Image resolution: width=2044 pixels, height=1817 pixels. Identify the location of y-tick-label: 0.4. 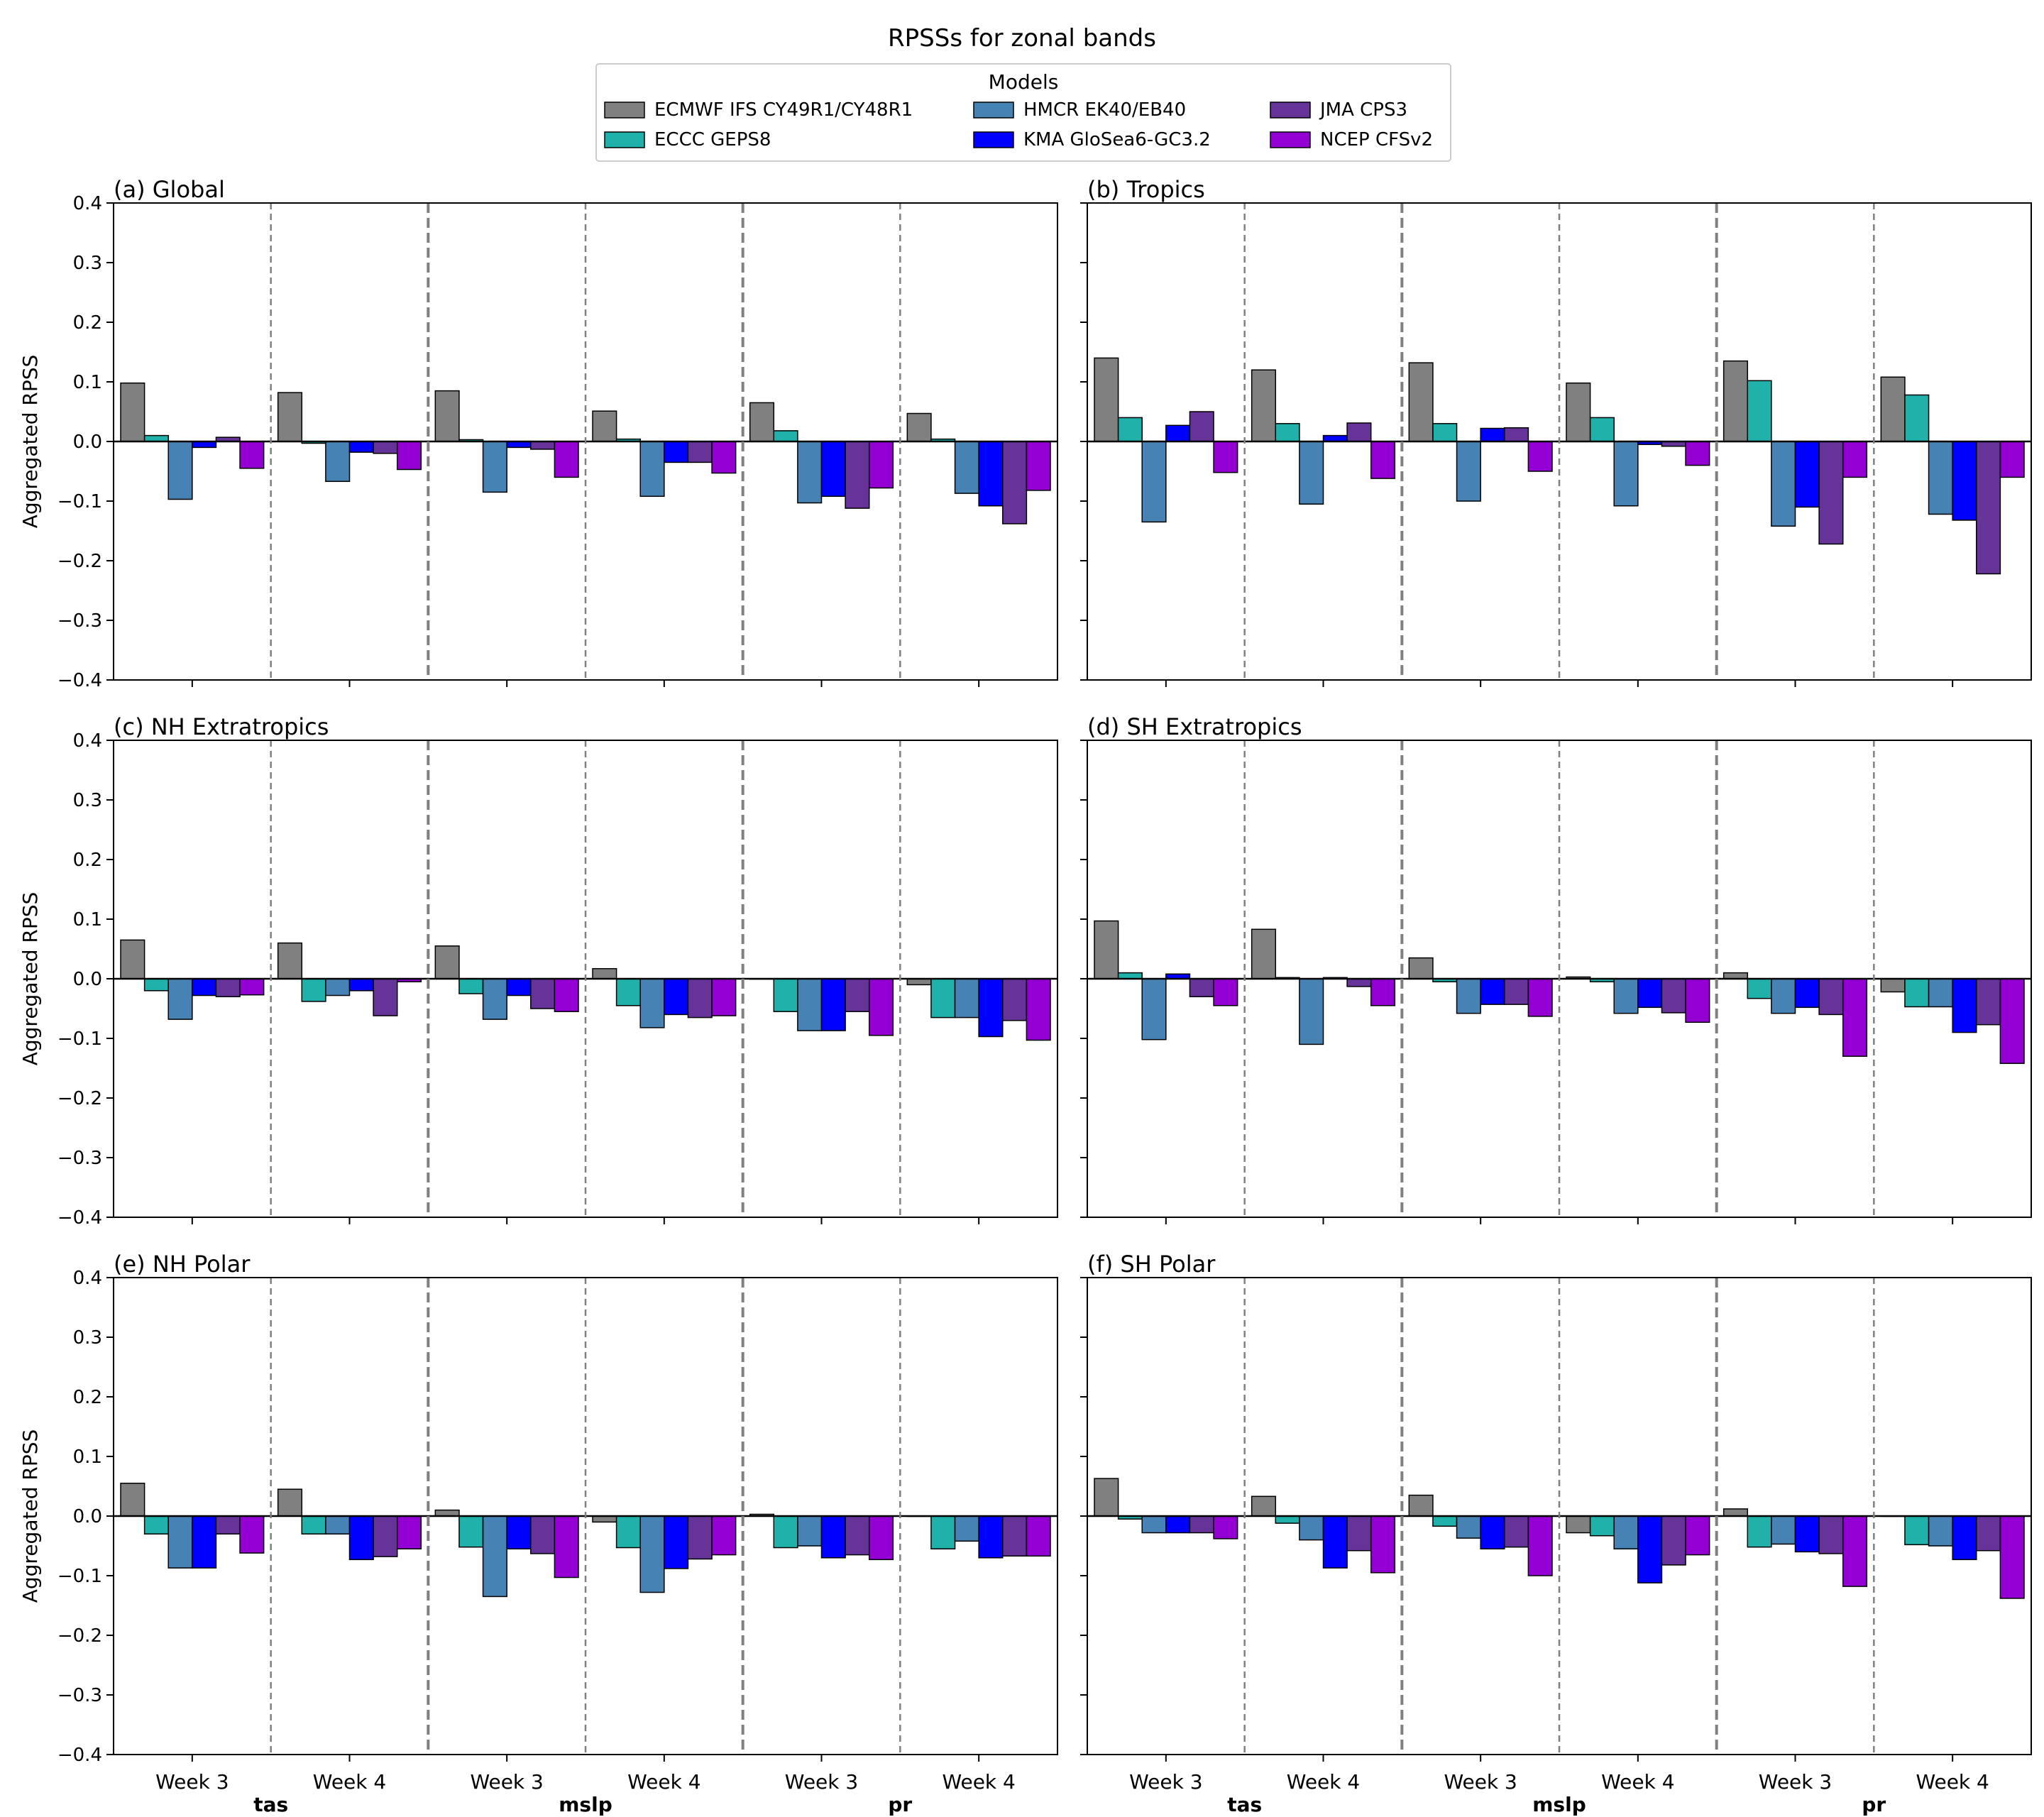
(87, 203).